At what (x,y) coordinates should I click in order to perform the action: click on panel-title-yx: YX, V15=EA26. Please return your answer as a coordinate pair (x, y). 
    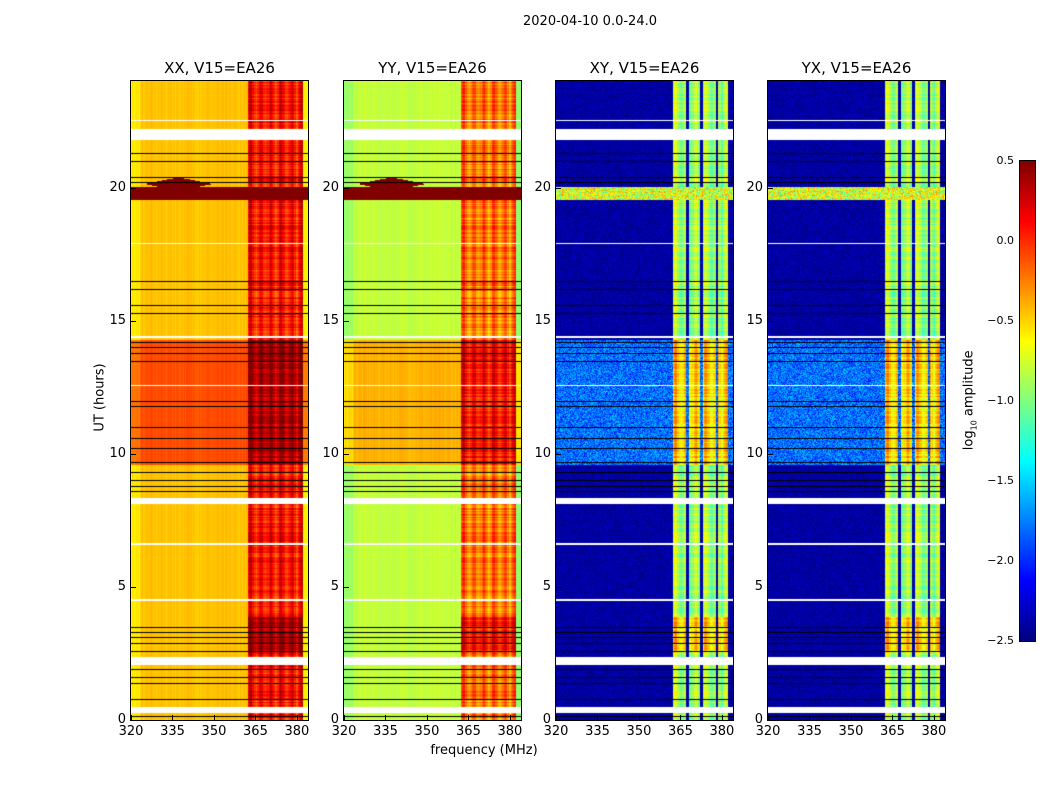
    Looking at the image, I should click on (856, 68).